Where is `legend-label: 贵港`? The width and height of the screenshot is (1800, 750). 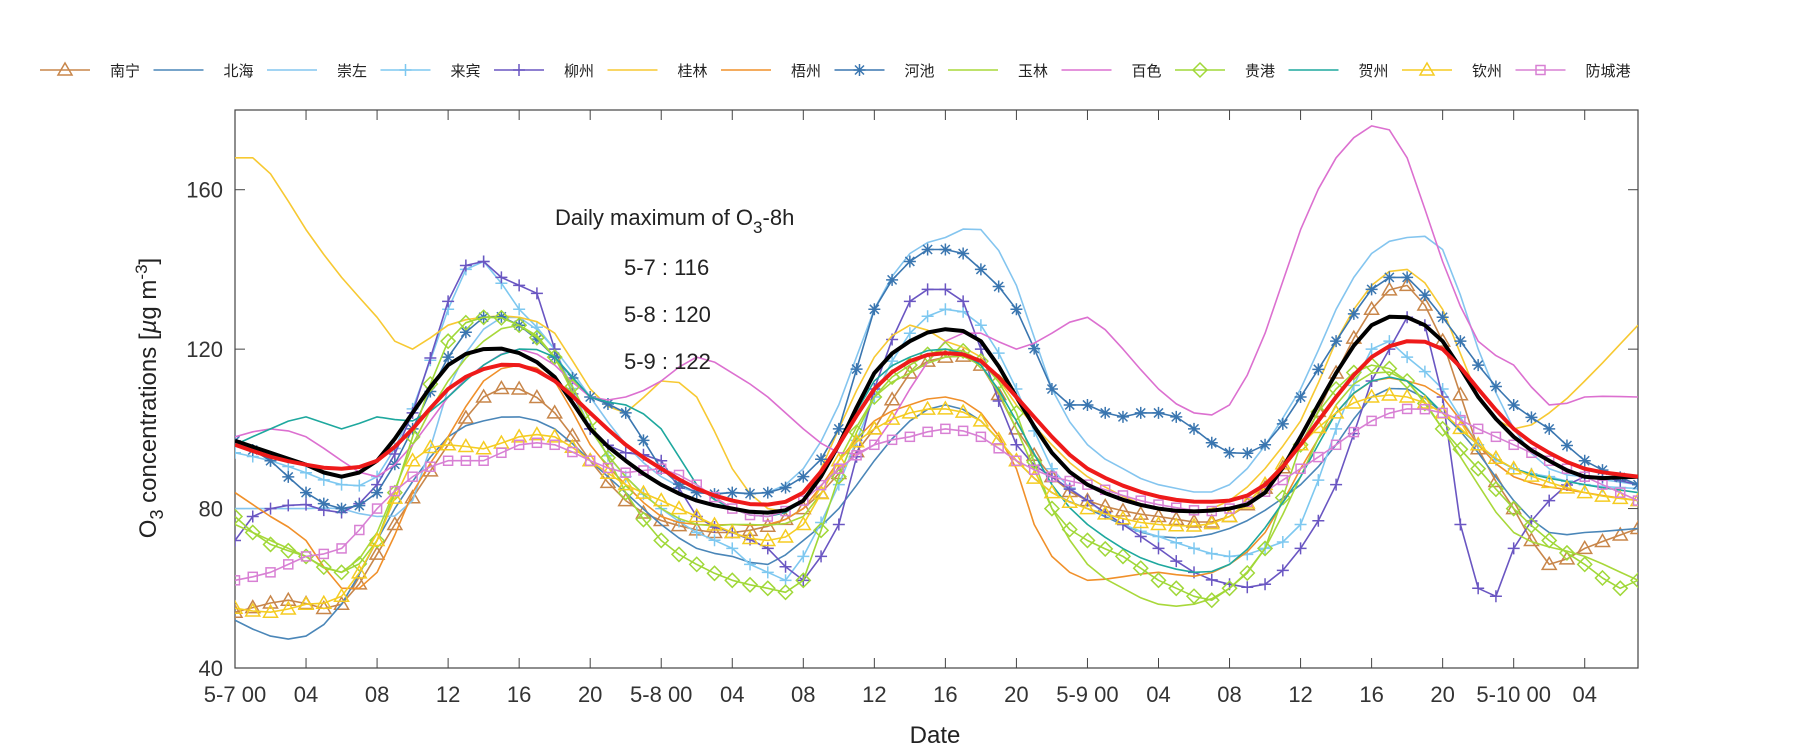 legend-label: 贵港 is located at coordinates (1260, 71).